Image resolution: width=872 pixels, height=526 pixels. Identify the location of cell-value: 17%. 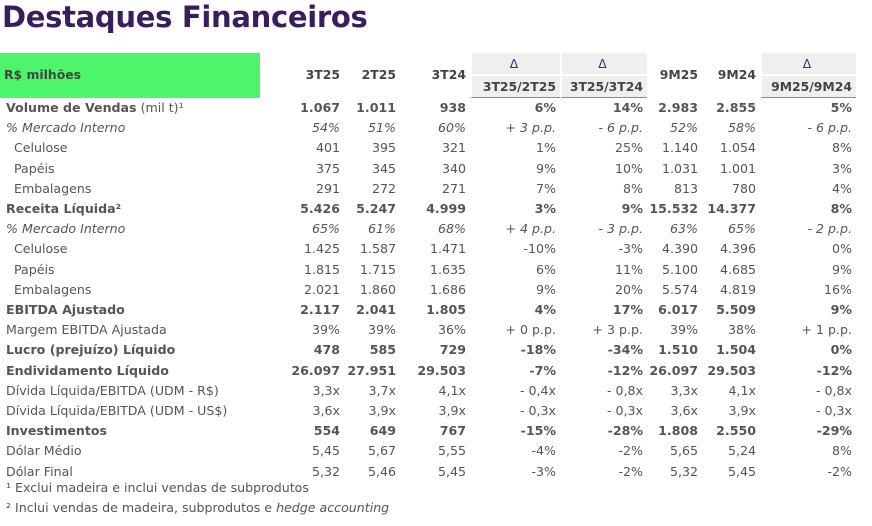
(627, 310).